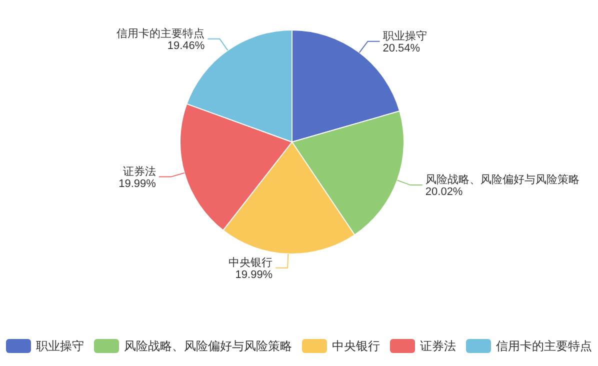  What do you see at coordinates (544, 346) in the screenshot?
I see `legend-label: 信用卡的主要特点` at bounding box center [544, 346].